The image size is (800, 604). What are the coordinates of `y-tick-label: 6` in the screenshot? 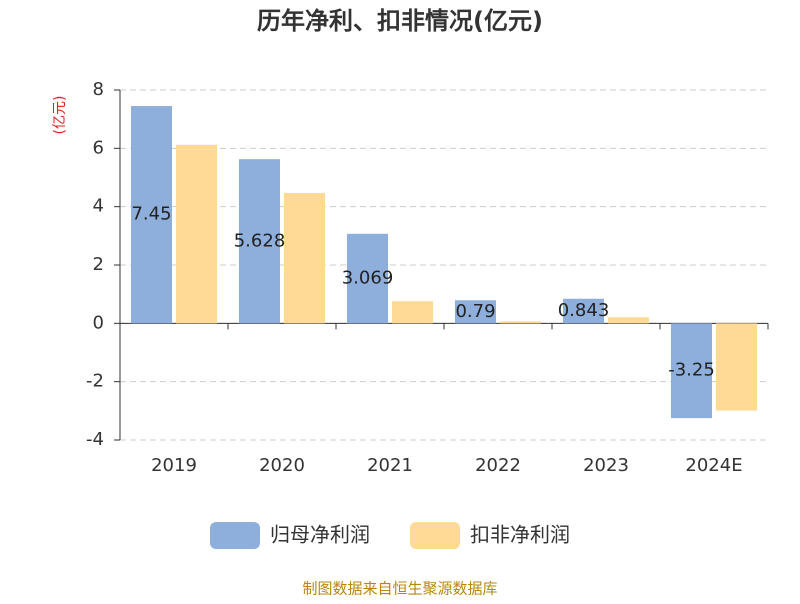 It's located at (98, 147).